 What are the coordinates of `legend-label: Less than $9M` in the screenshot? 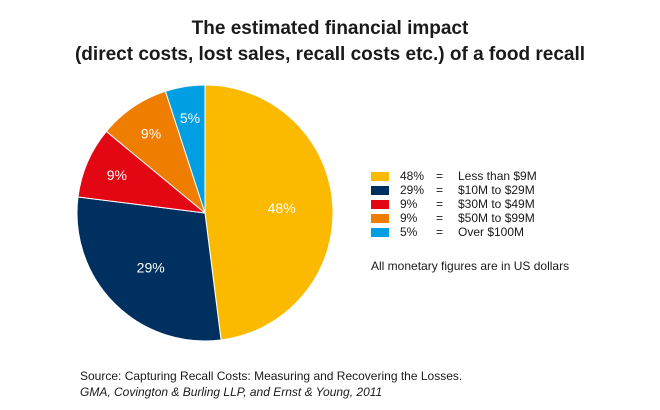 It's located at (497, 176).